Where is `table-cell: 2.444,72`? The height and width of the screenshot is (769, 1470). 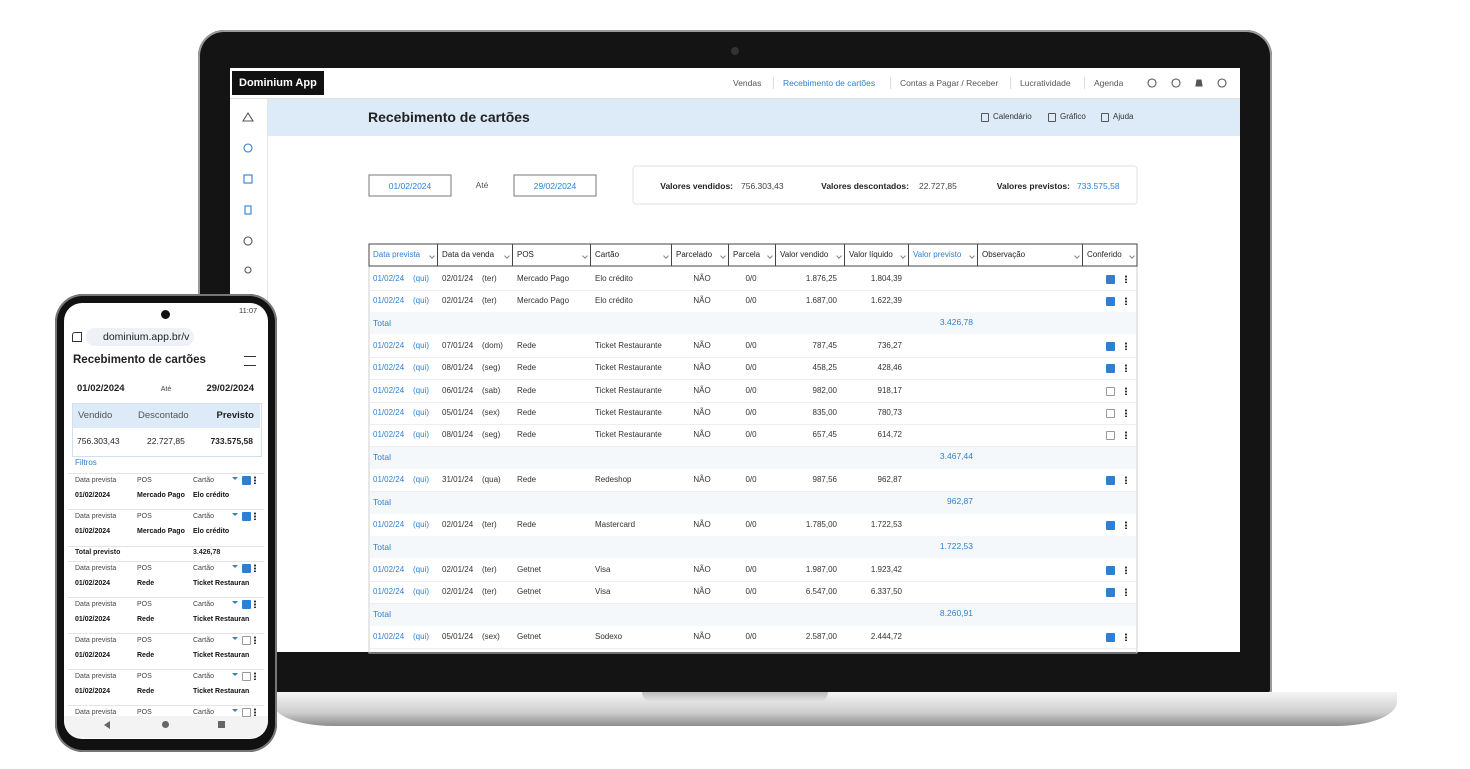 table-cell: 2.444,72 is located at coordinates (886, 636).